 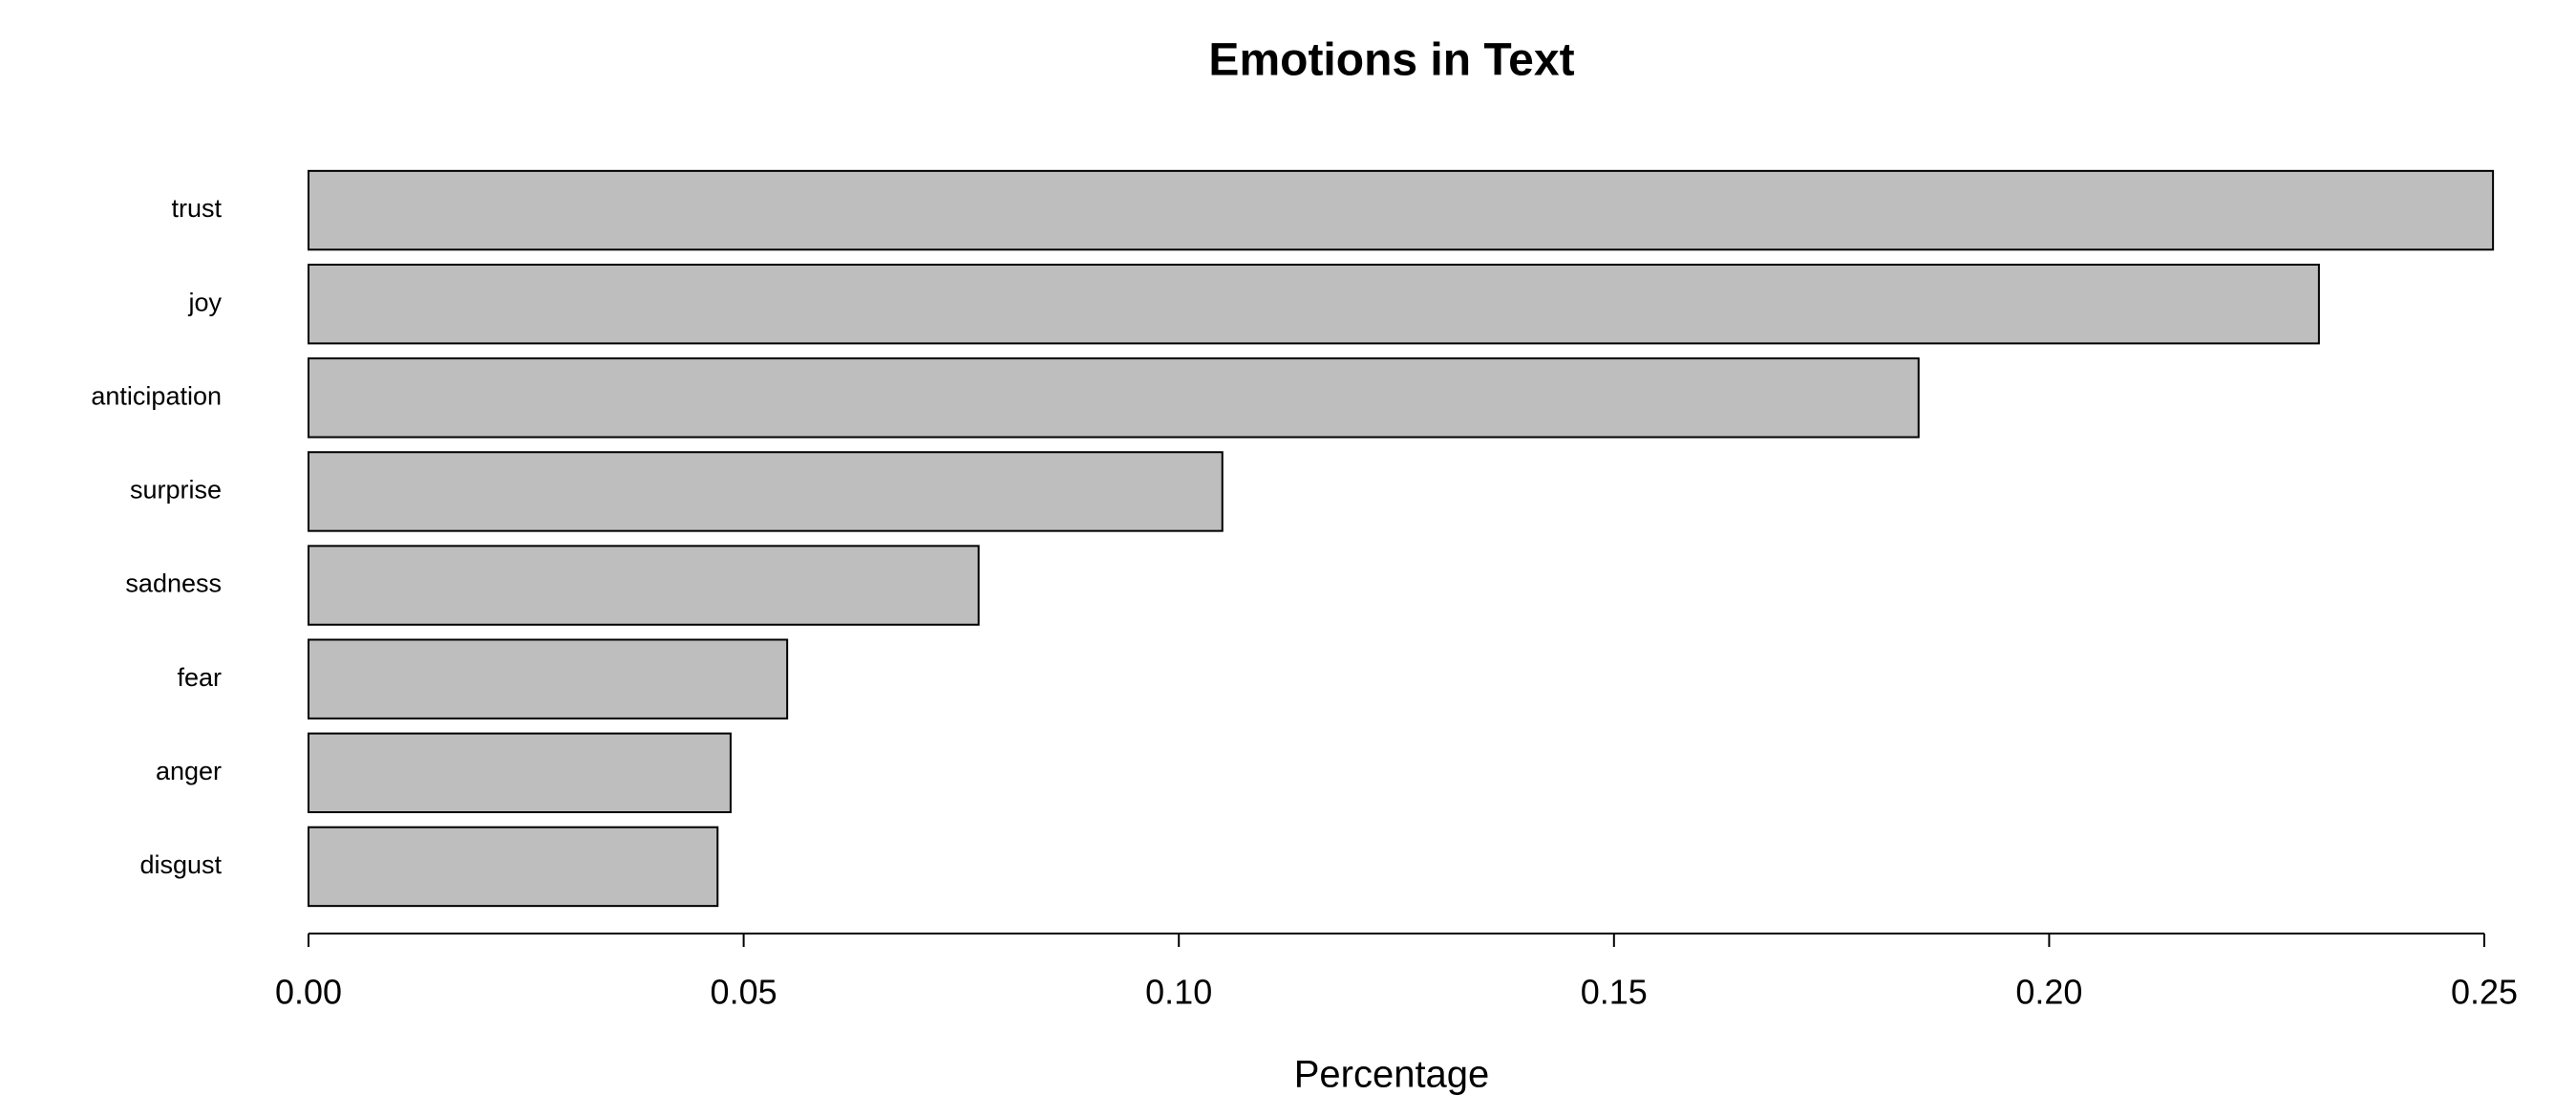 I want to click on y-tick-label: anticipation, so click(x=156, y=395).